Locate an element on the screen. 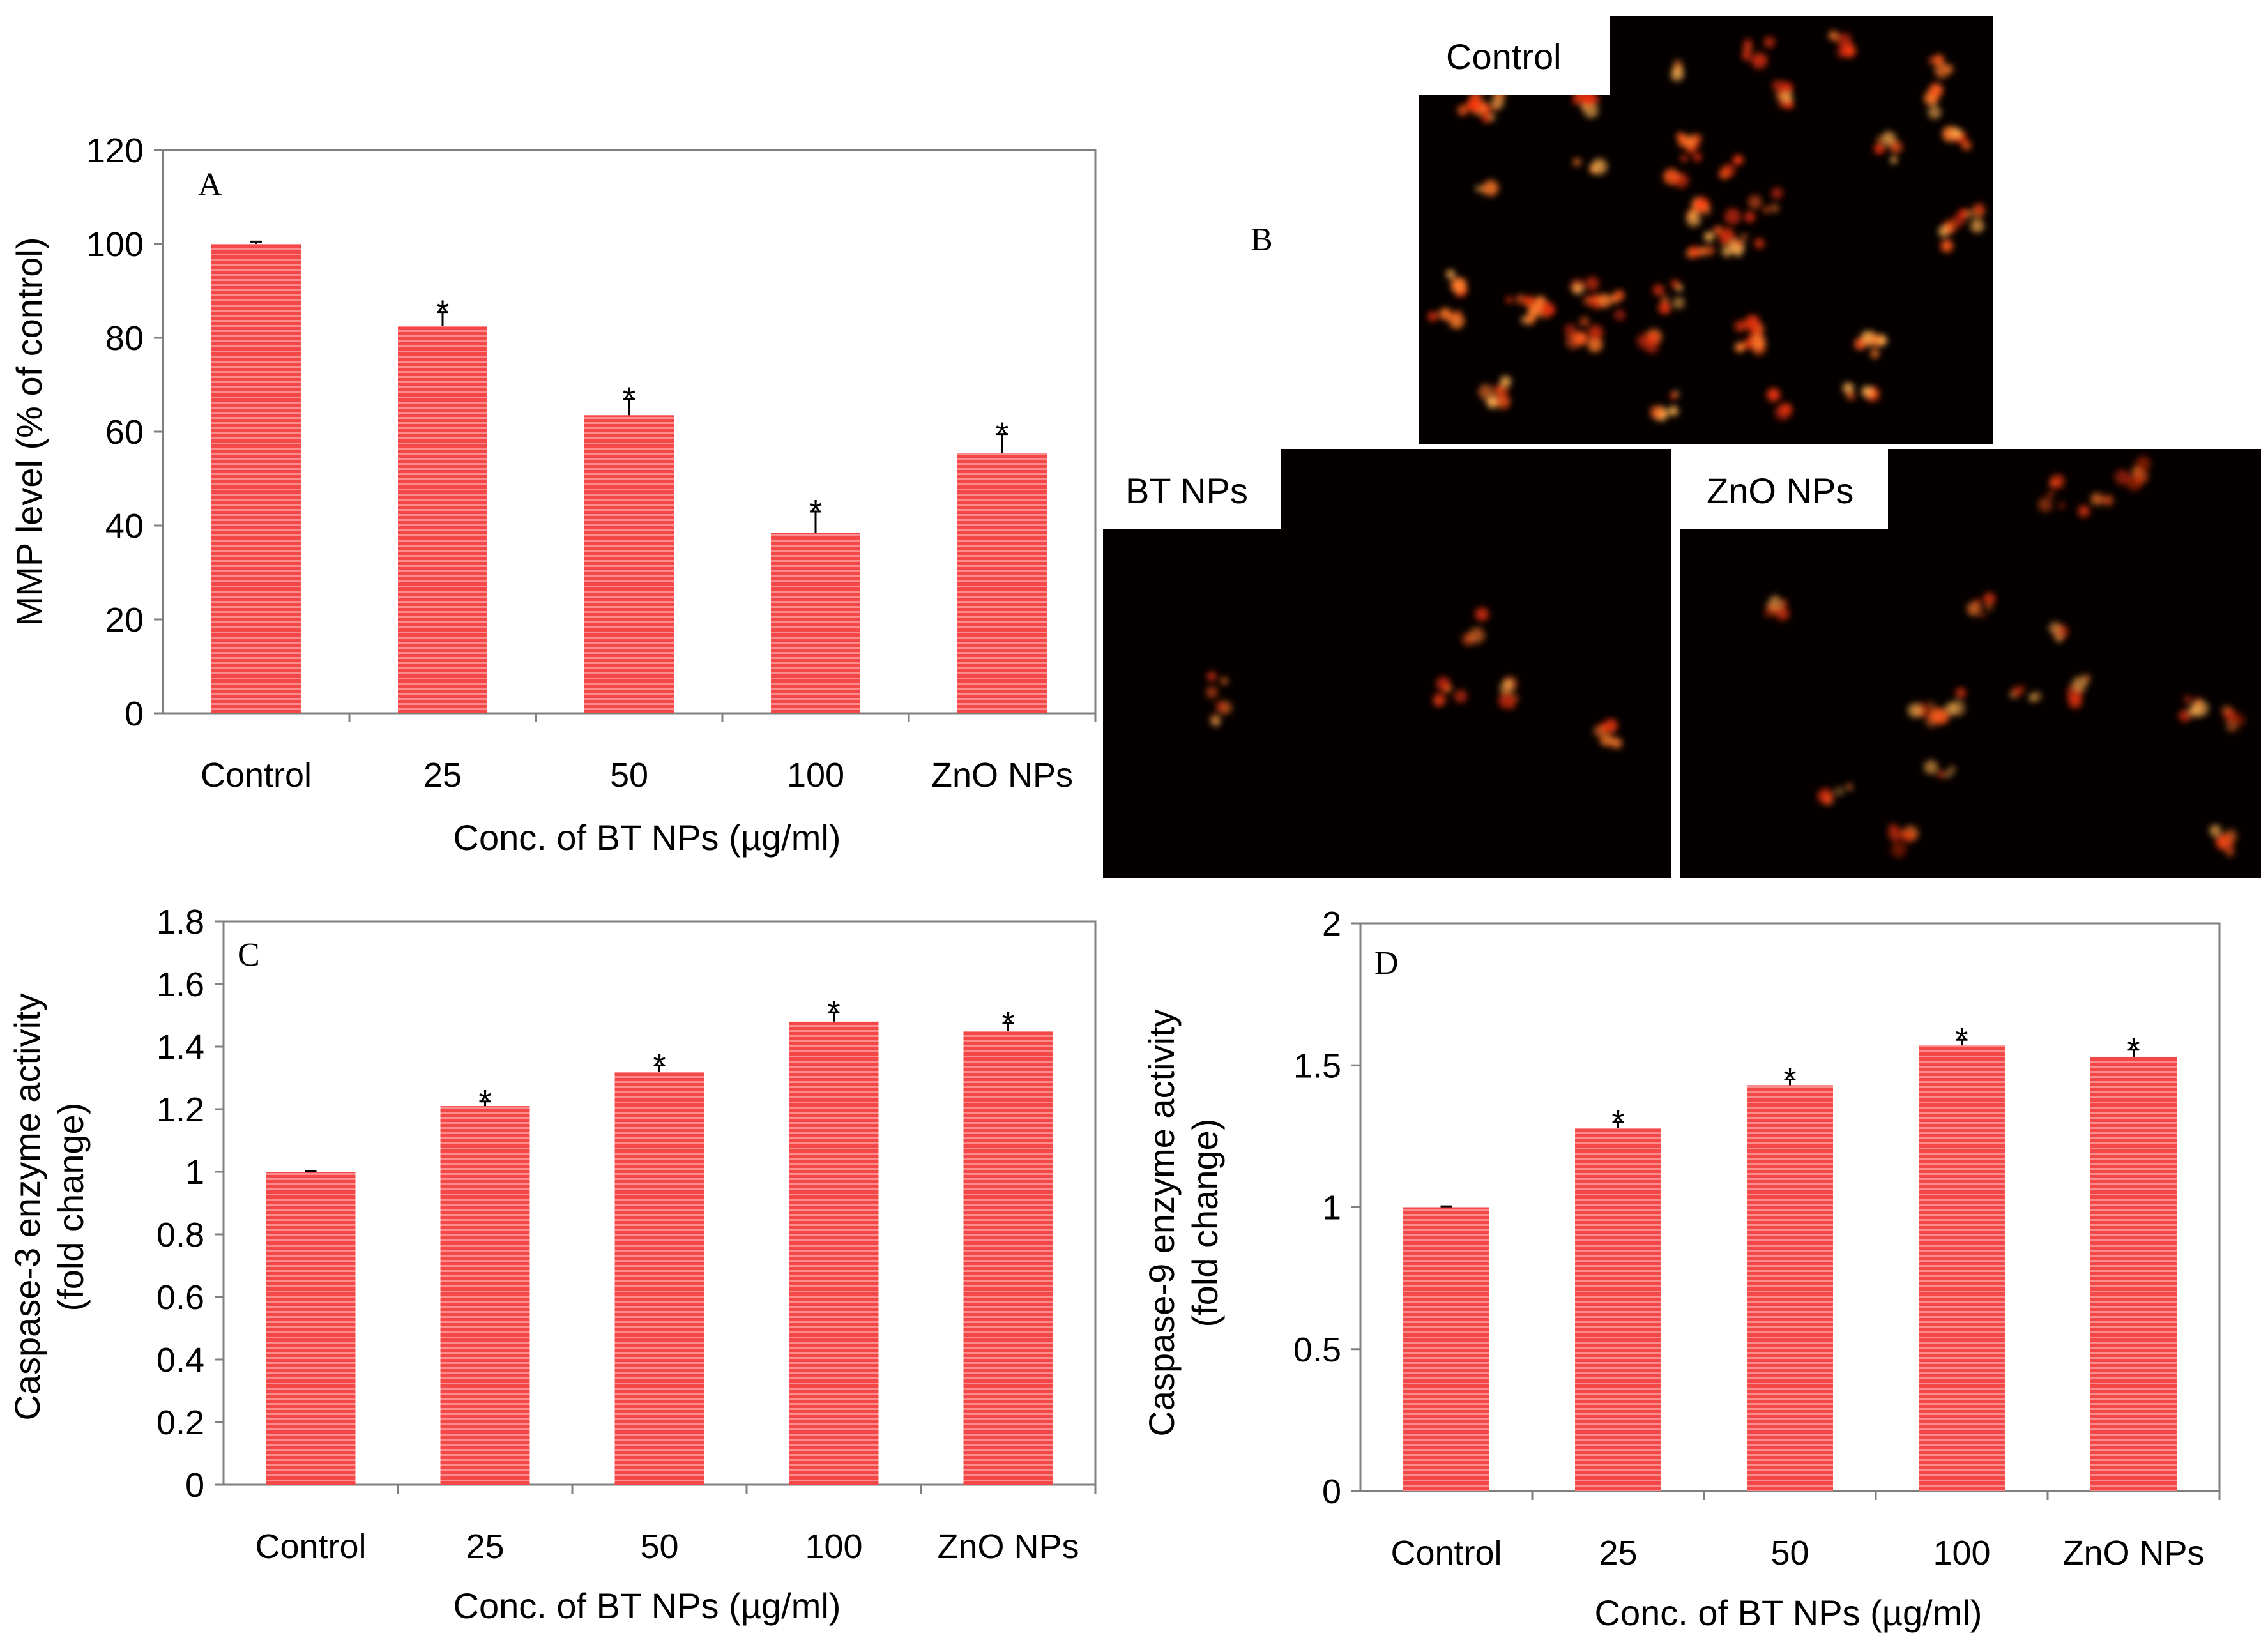  y-tick-label: 0.2 is located at coordinates (180, 1423).